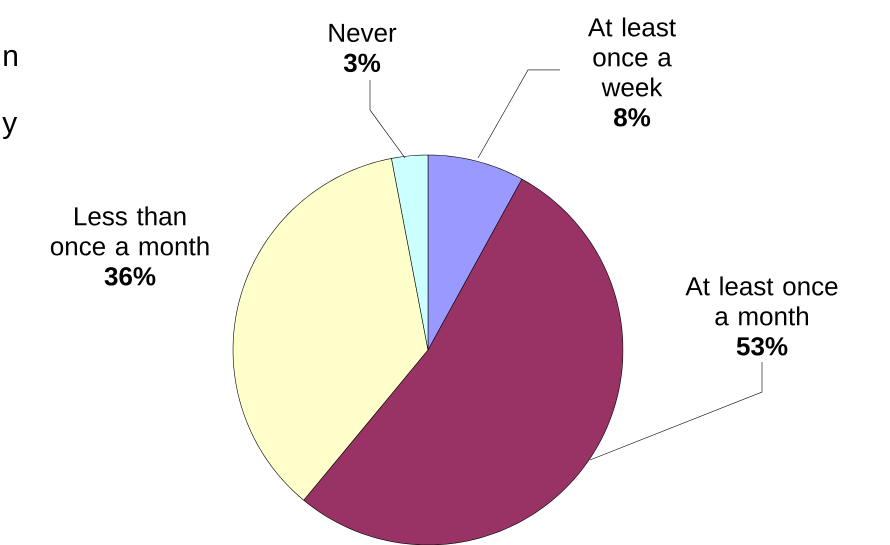 The height and width of the screenshot is (545, 890). What do you see at coordinates (362, 33) in the screenshot?
I see `slice-label: Never` at bounding box center [362, 33].